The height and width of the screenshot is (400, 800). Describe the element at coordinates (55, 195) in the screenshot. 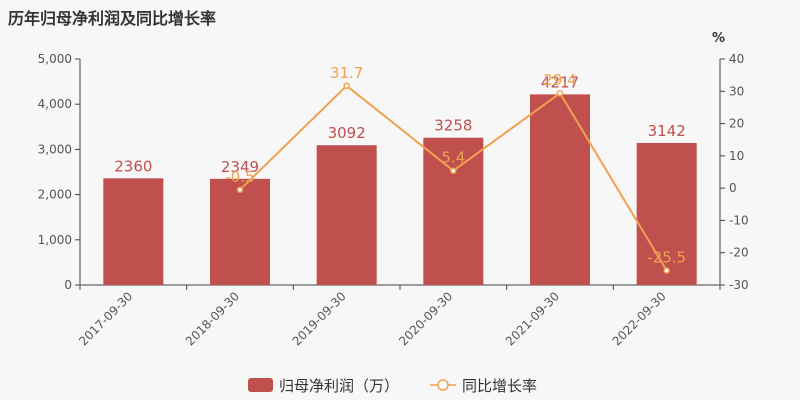

I see `left-tick-label: 2,000` at that location.